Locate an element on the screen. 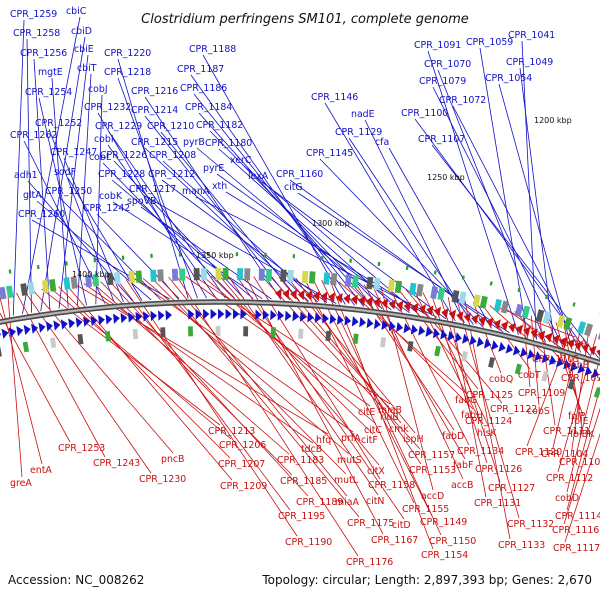  forward-gene-label: CPR_1254 is located at coordinates (48, 92).